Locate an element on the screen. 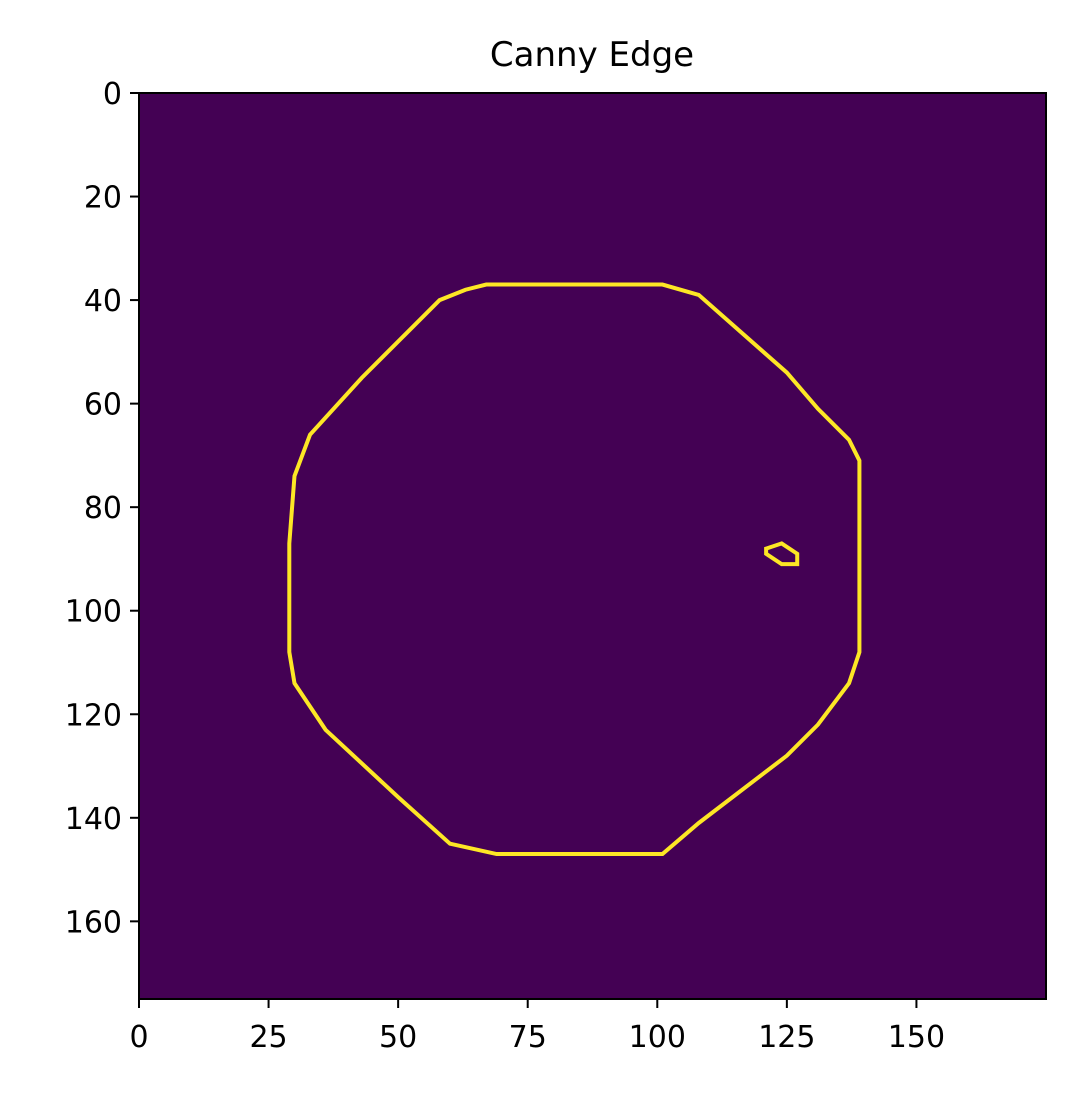  y-tick-label: 160 is located at coordinates (93, 922).